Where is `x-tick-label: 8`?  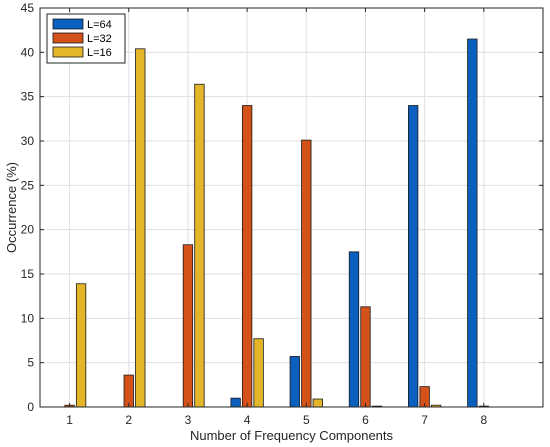 x-tick-label: 8 is located at coordinates (483, 420).